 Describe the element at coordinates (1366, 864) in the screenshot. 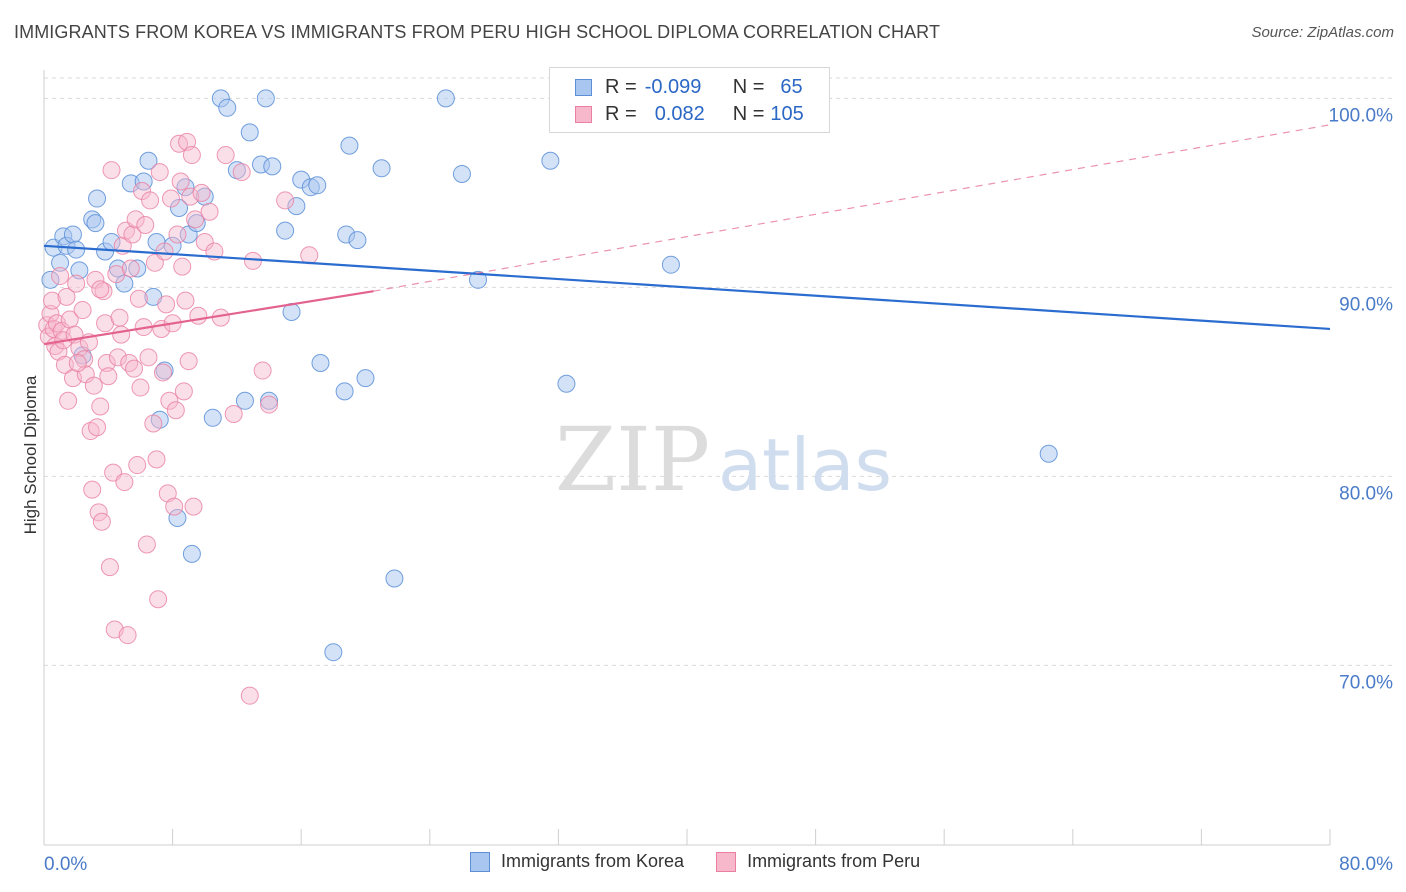

I see `x-tick-label-max: 80.0%` at that location.